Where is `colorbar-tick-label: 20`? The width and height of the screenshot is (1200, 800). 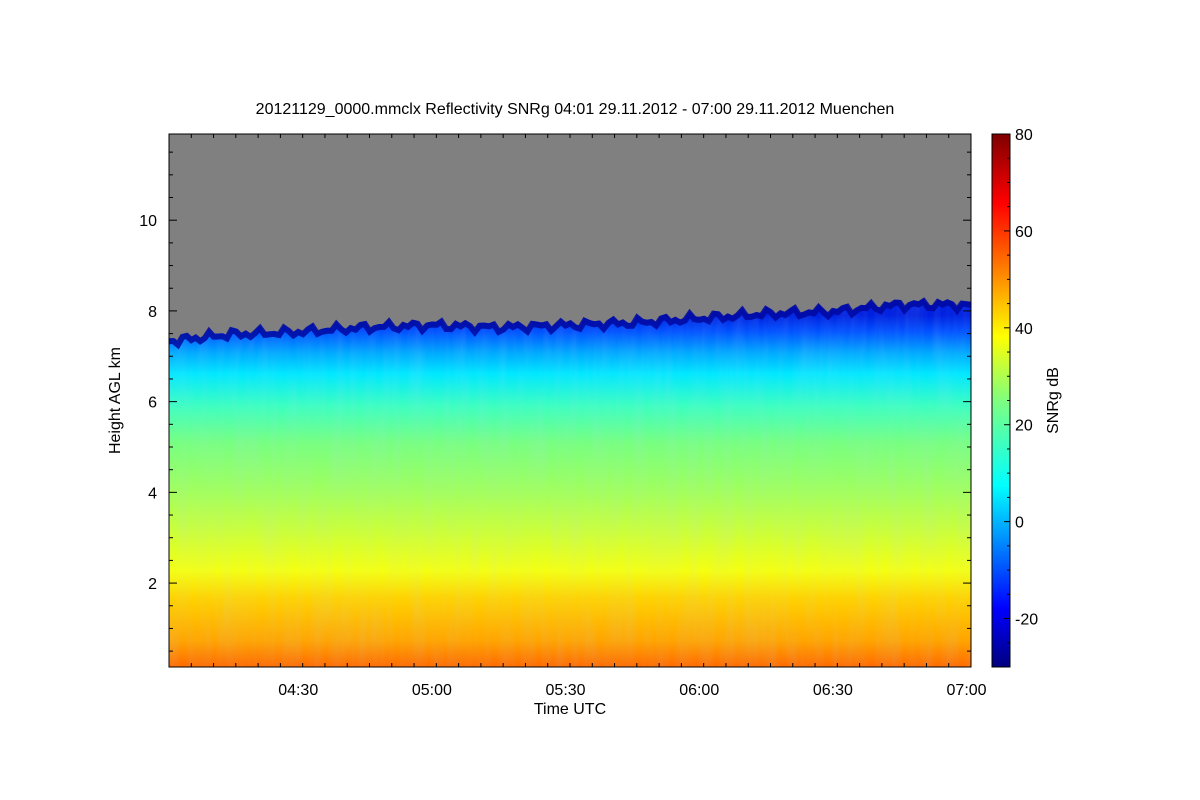
colorbar-tick-label: 20 is located at coordinates (1024, 426).